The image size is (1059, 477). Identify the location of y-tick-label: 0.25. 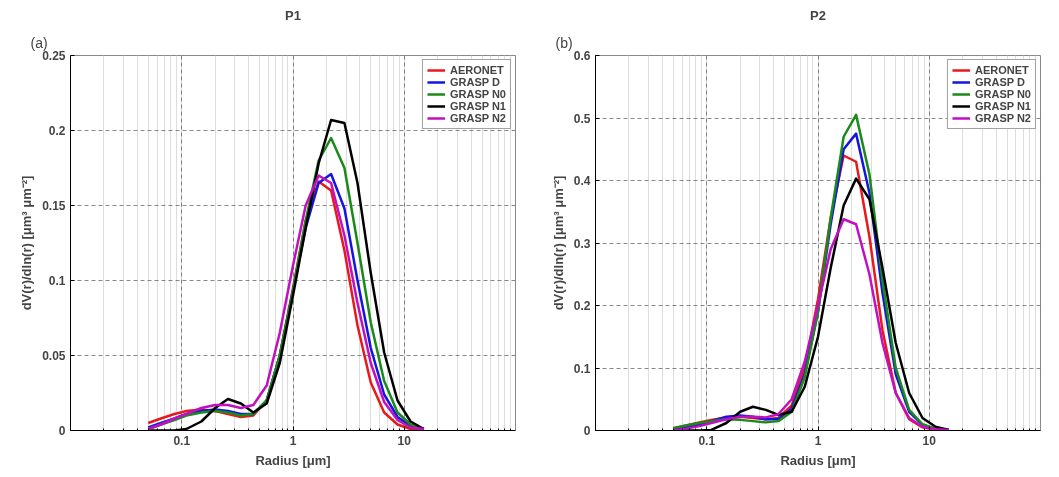
(54, 56).